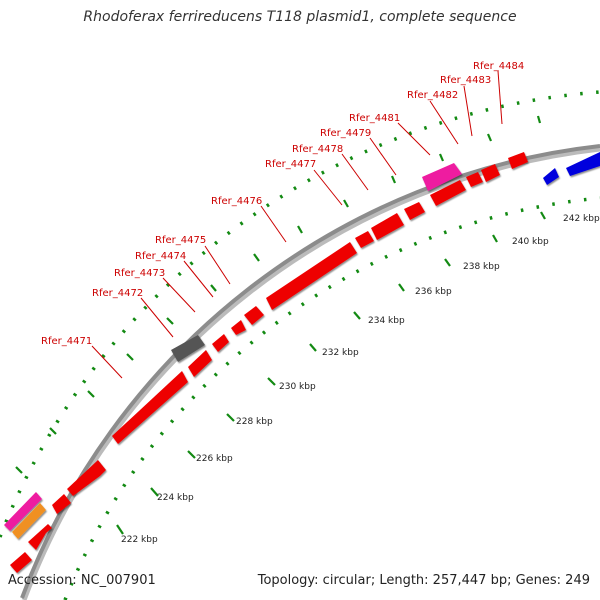  Describe the element at coordinates (481, 267) in the screenshot. I see `scale-label-238: 238 kbp` at that location.